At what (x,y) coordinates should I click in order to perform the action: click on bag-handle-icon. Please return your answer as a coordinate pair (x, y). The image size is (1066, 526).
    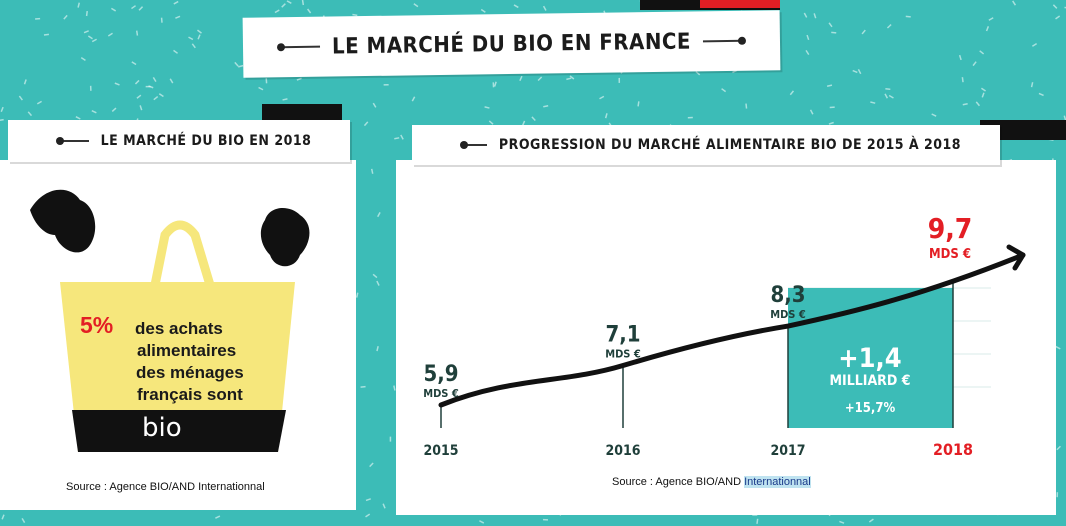
    Looking at the image, I should click on (182, 253).